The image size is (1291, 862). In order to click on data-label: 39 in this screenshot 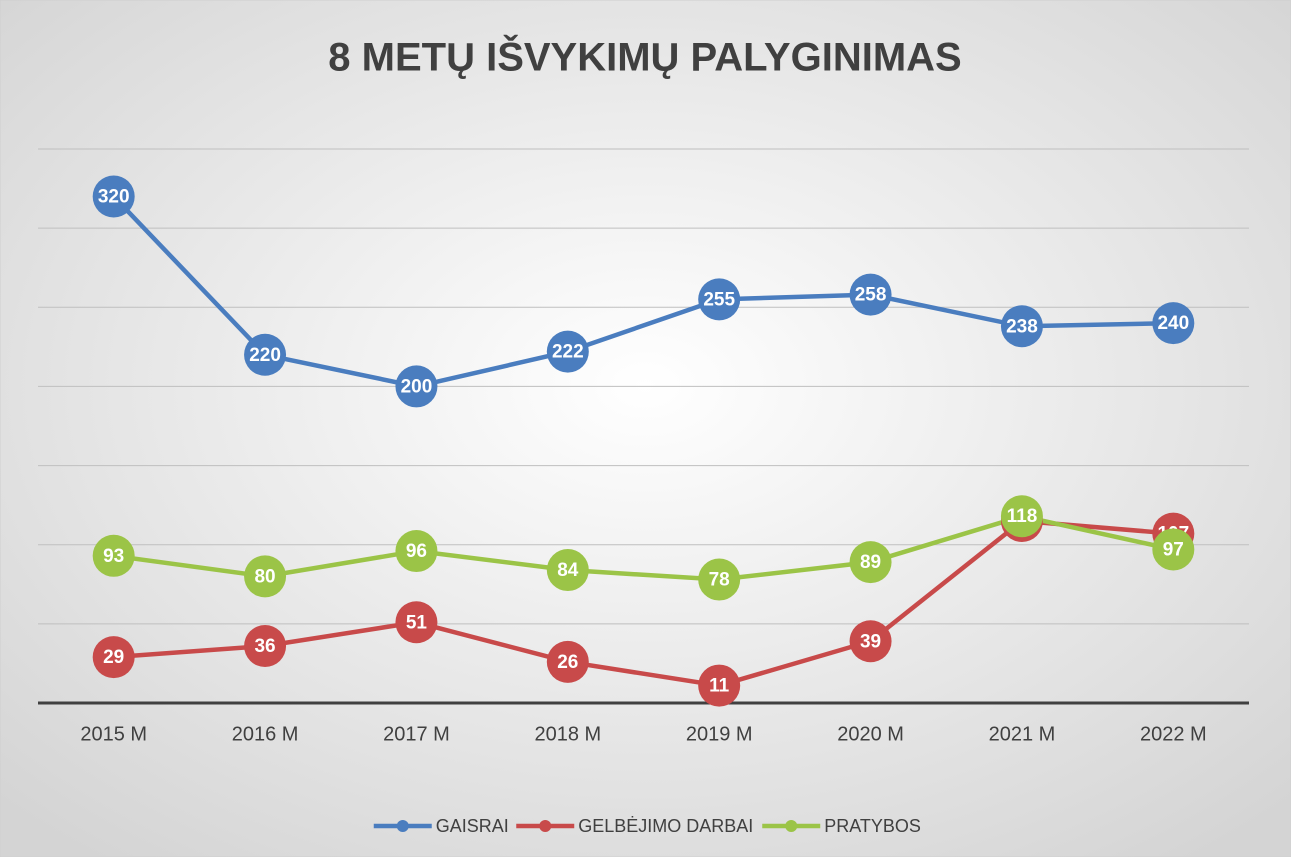, I will do `click(870, 641)`.